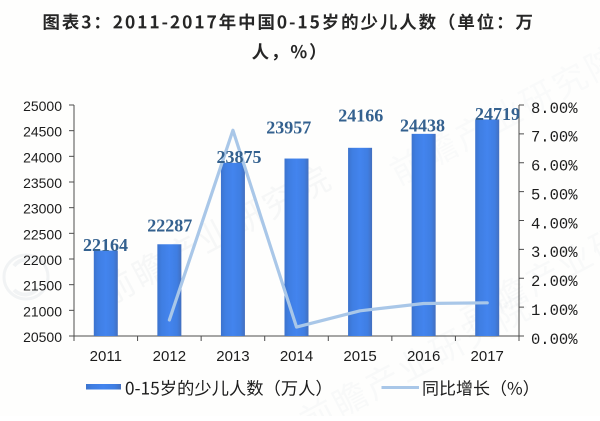 Image resolution: width=600 pixels, height=421 pixels. What do you see at coordinates (239, 157) in the screenshot?
I see `svg-text: 23875` at bounding box center [239, 157].